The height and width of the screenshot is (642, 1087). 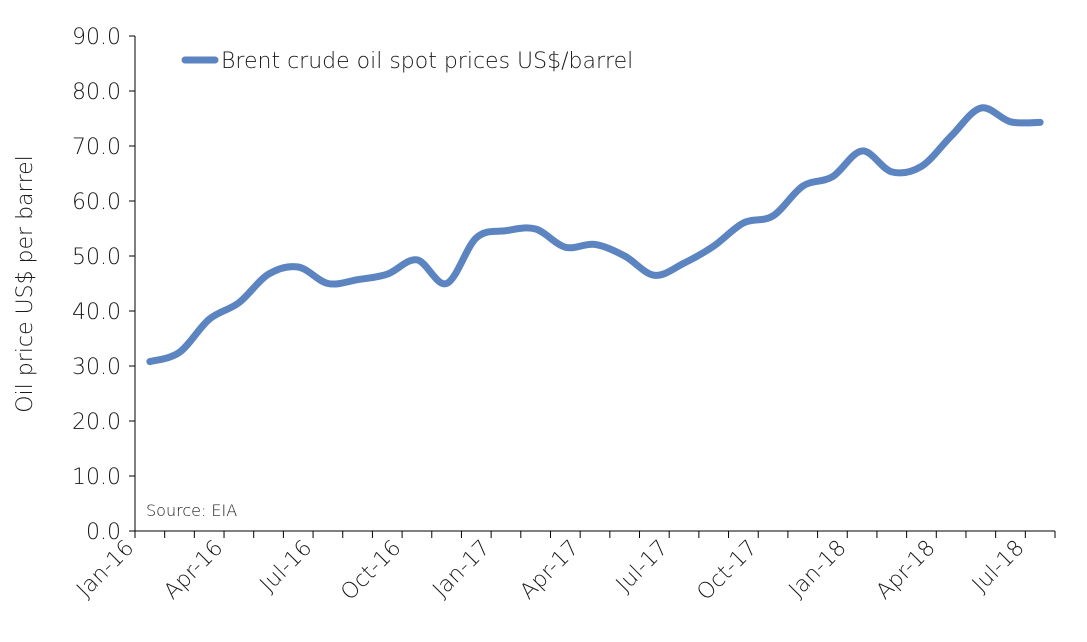 What do you see at coordinates (96, 202) in the screenshot?
I see `y-tick-label: 60.0` at bounding box center [96, 202].